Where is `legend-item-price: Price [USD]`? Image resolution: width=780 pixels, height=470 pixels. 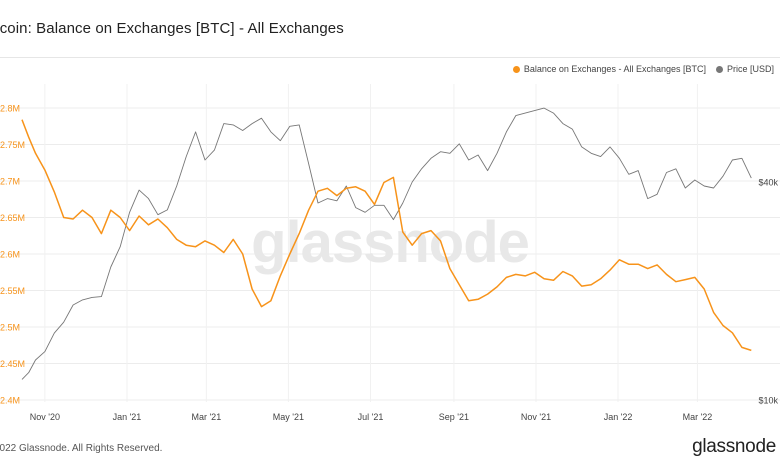
legend-item-price: Price [USD] is located at coordinates (744, 69).